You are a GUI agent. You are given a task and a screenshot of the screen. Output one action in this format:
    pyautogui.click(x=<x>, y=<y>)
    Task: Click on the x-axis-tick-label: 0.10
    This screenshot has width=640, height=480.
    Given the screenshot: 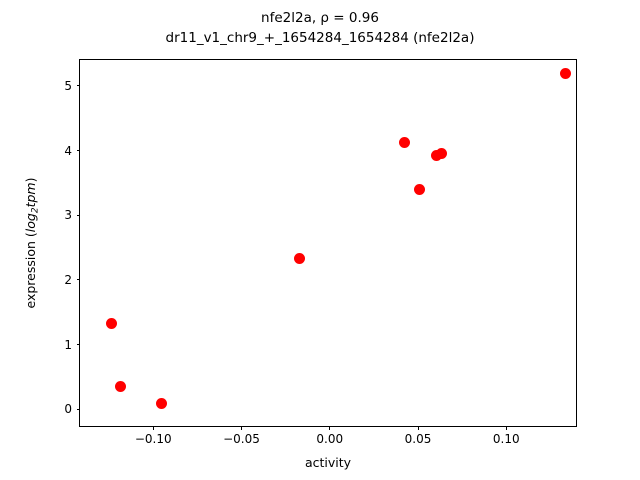 What is the action you would take?
    pyautogui.click(x=506, y=439)
    